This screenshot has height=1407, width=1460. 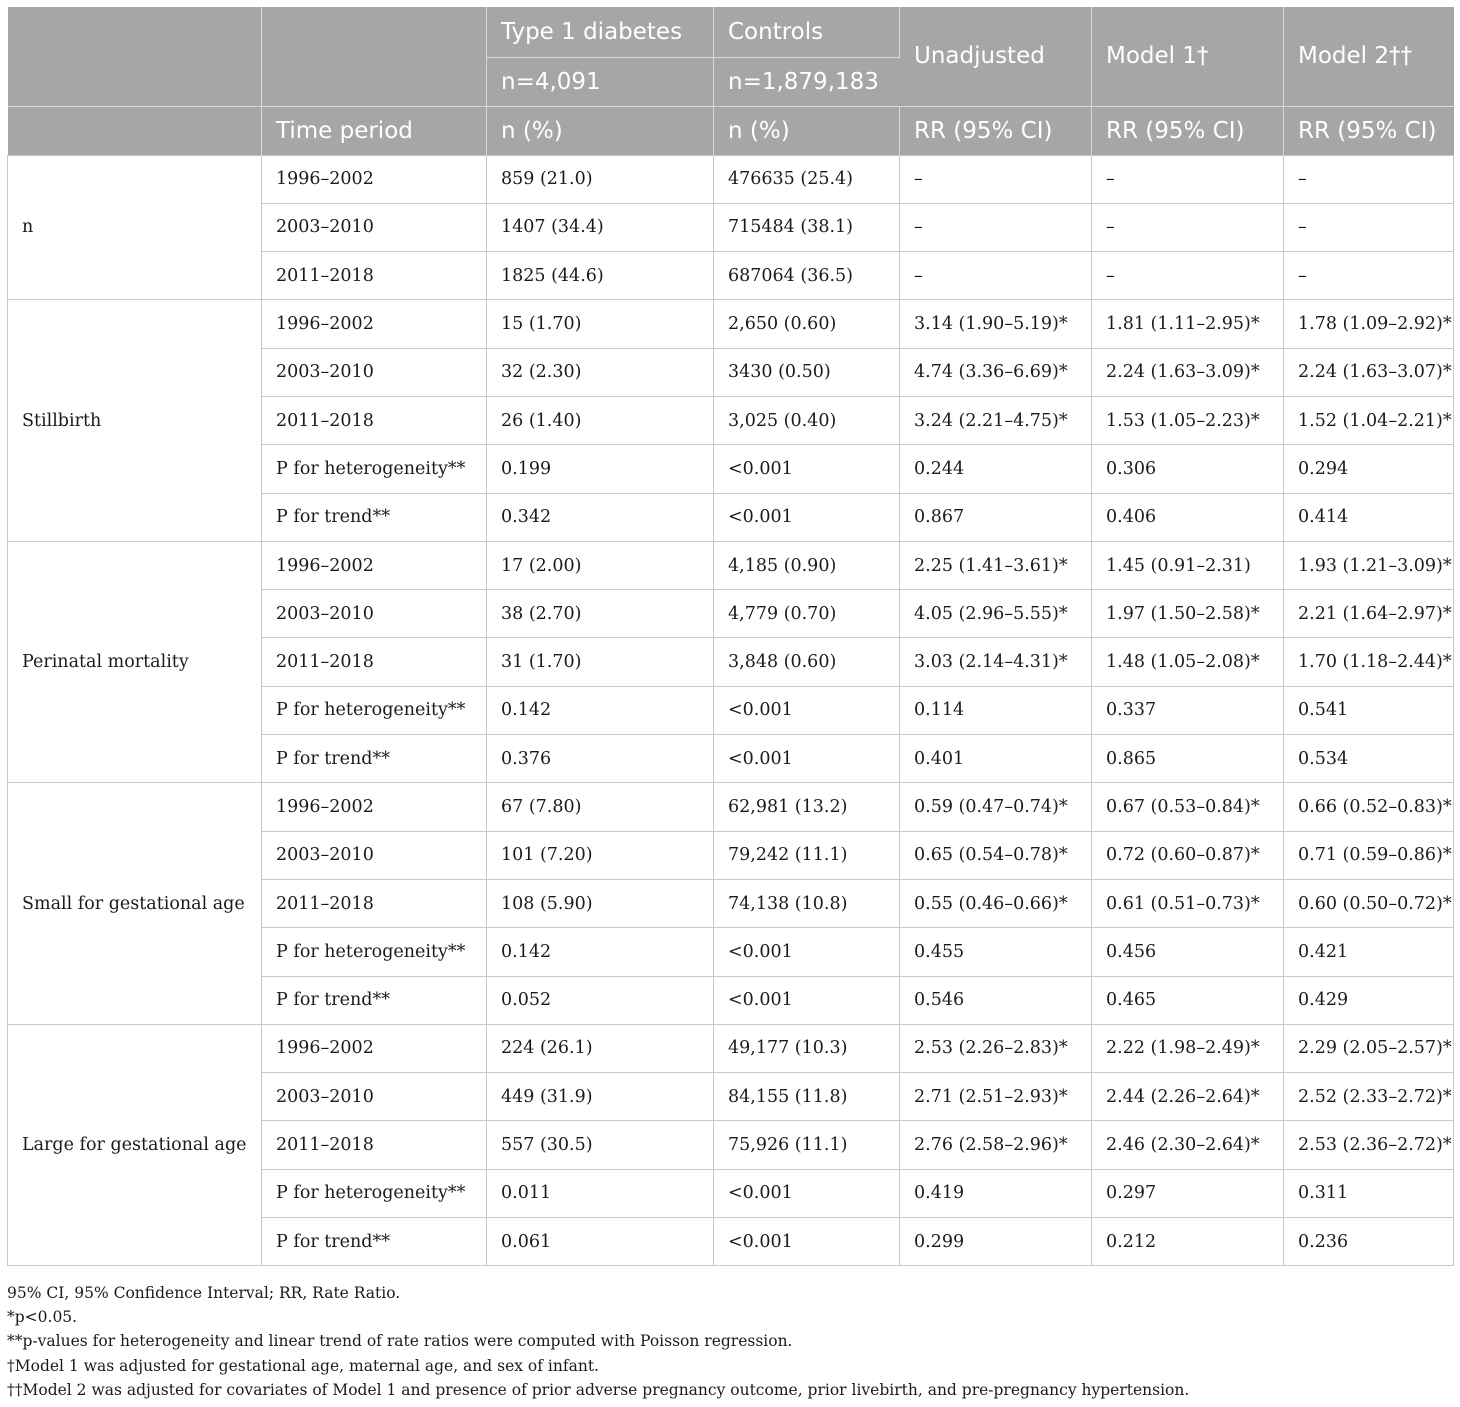 What do you see at coordinates (731, 1000) in the screenshot?
I see `table-row: P for trend** 0.052 <0.001 0.546 0.465 0.429` at bounding box center [731, 1000].